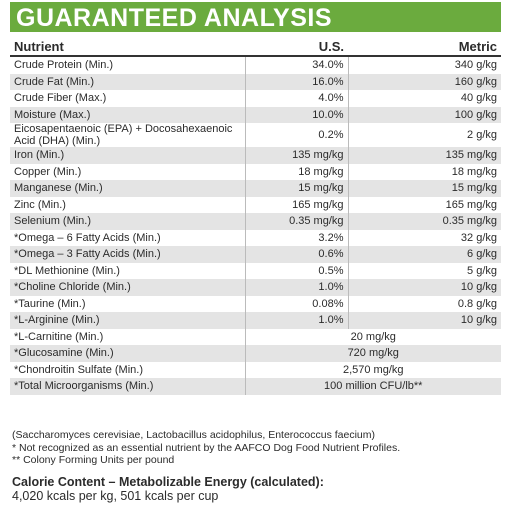 The height and width of the screenshot is (511, 511). Describe the element at coordinates (79, 369) in the screenshot. I see `nutrient-cell: *Chondroitin Sulfate (Min.)` at that location.